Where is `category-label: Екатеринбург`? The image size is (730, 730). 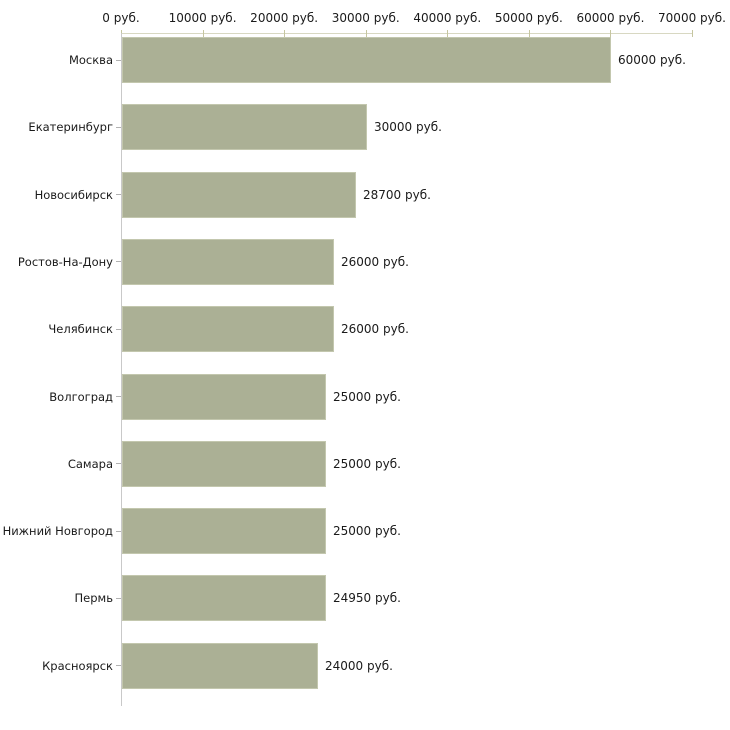
category-label: Екатеринбург is located at coordinates (70, 127).